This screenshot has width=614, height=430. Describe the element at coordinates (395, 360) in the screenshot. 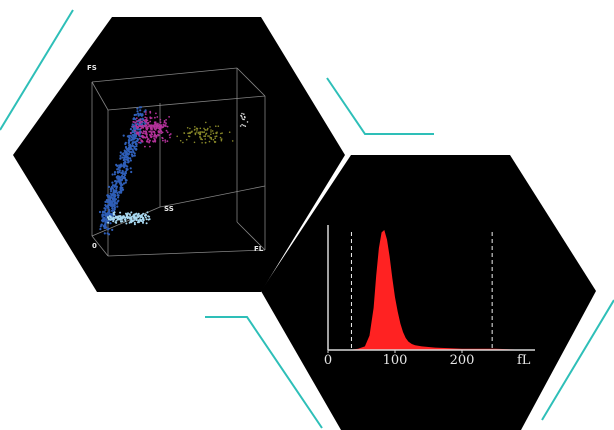

I see `x-tick-label: 100` at that location.